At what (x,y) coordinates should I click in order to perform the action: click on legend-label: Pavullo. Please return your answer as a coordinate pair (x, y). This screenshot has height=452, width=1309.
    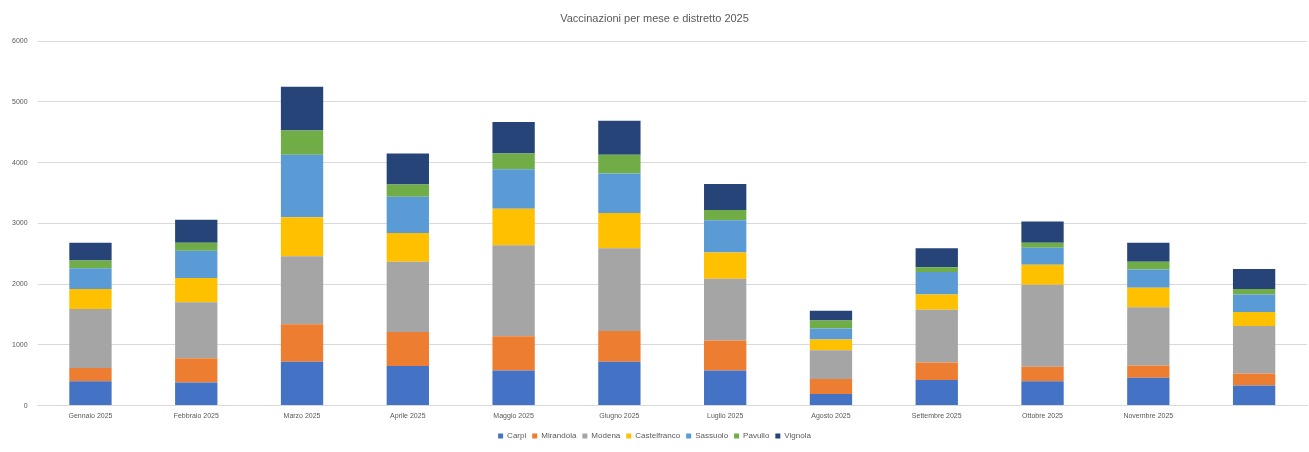
    Looking at the image, I should click on (756, 436).